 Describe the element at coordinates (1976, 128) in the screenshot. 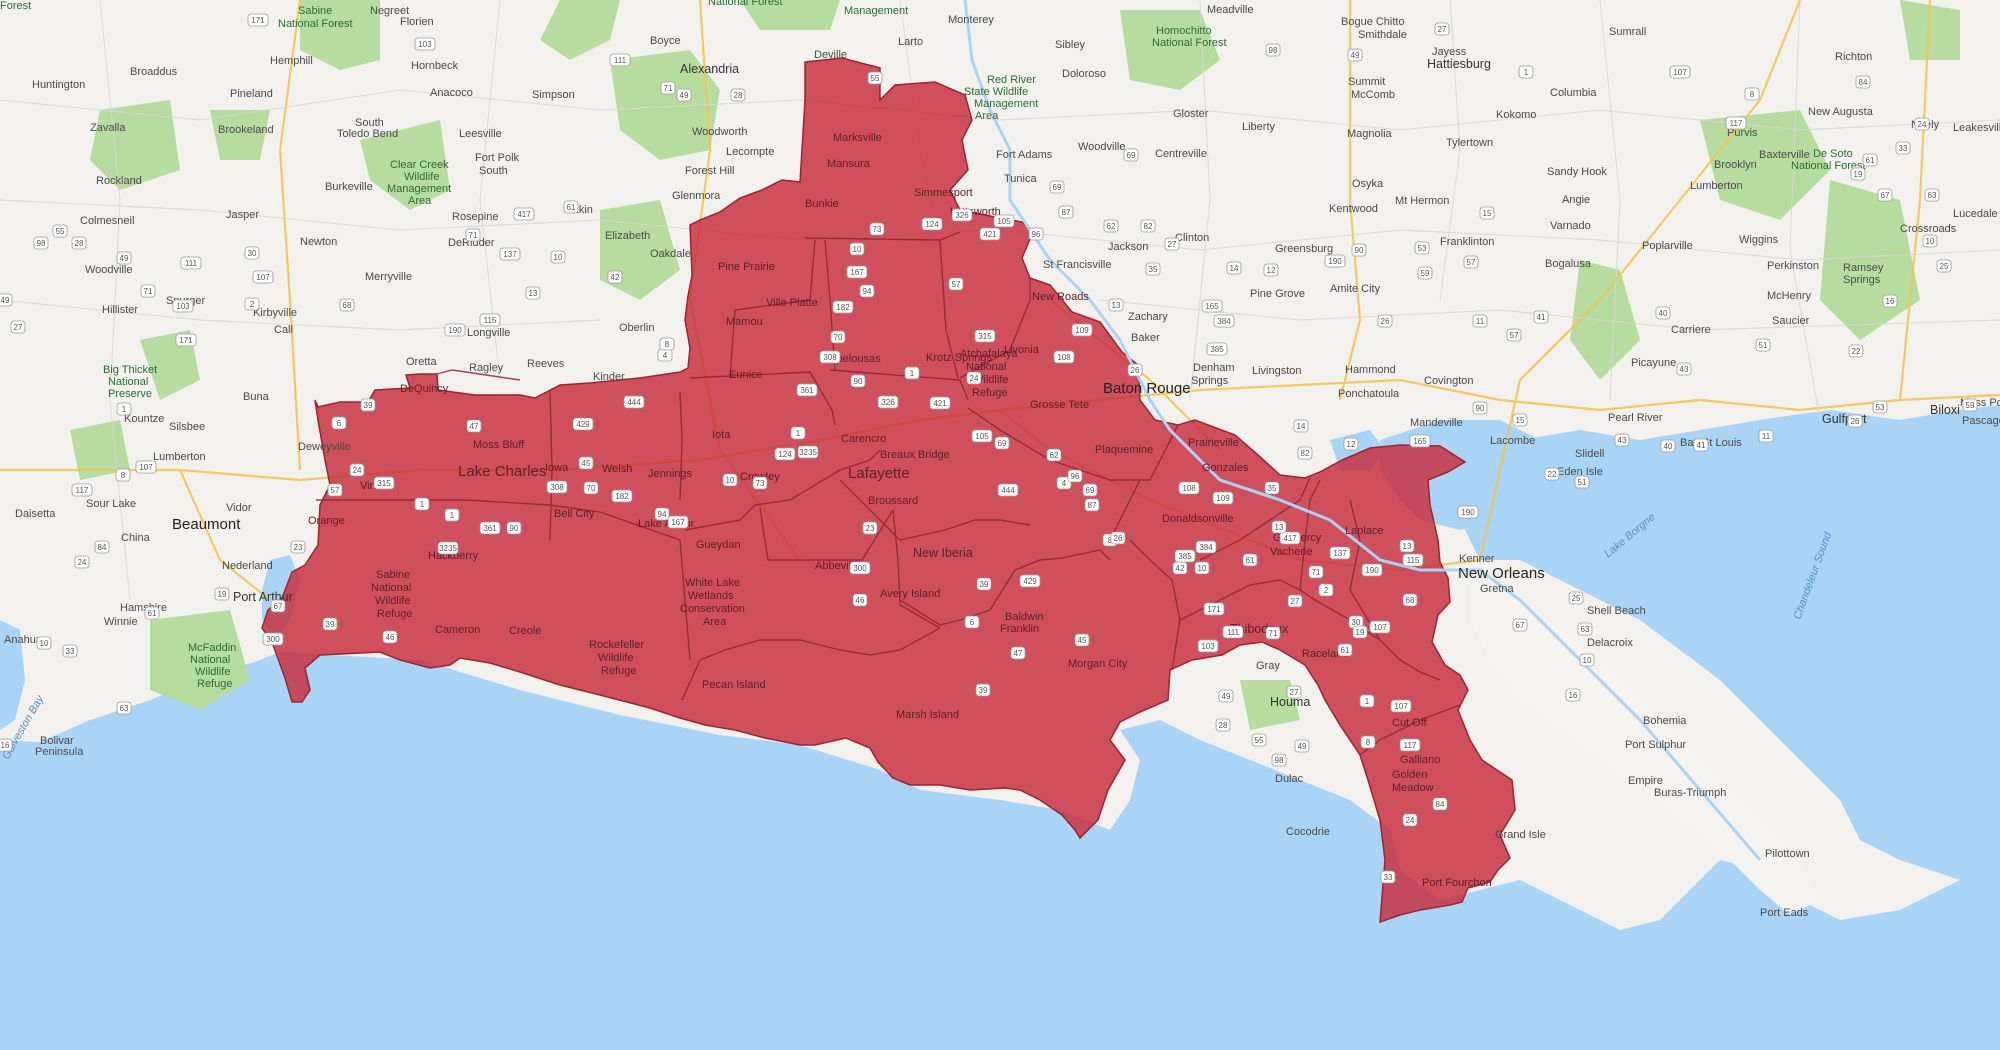

I see `svg-text: Leakesville` at that location.